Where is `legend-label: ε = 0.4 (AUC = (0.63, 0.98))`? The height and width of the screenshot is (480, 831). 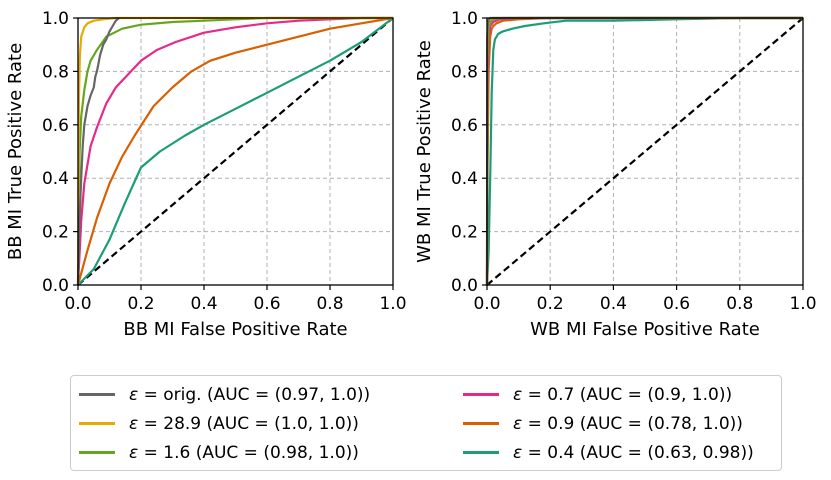 legend-label: ε = 0.4 (AUC = (0.63, 0.98)) is located at coordinates (633, 452).